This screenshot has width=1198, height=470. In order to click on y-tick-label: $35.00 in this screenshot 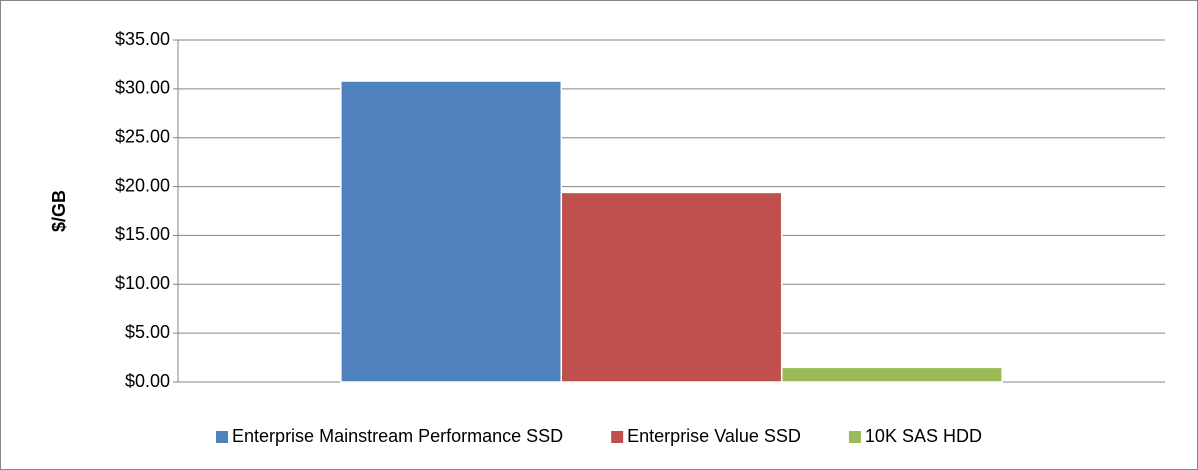, I will do `click(142, 39)`.